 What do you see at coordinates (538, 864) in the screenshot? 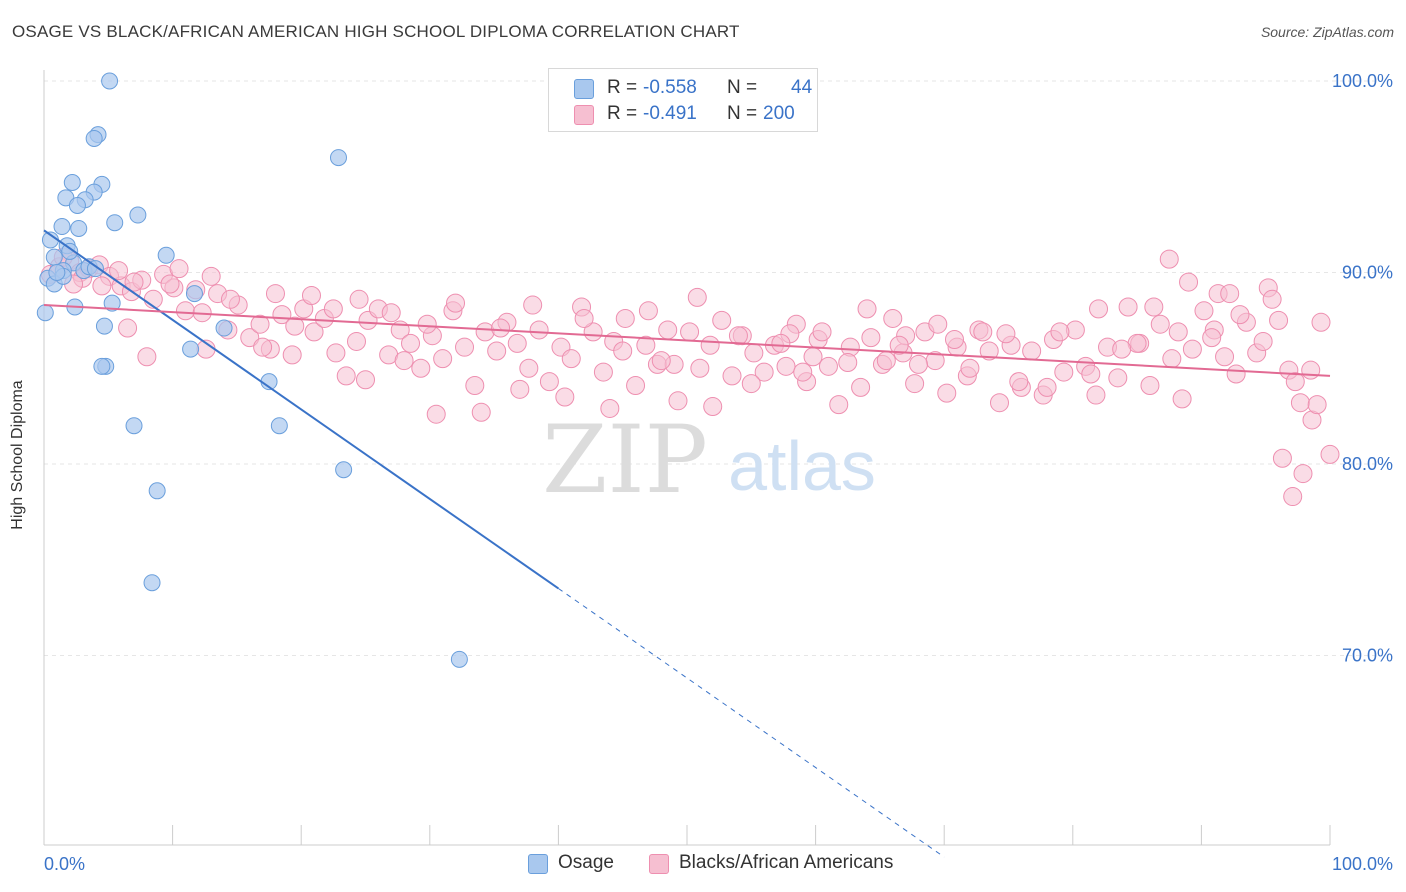
I see `osage-legend-swatch` at bounding box center [538, 864].